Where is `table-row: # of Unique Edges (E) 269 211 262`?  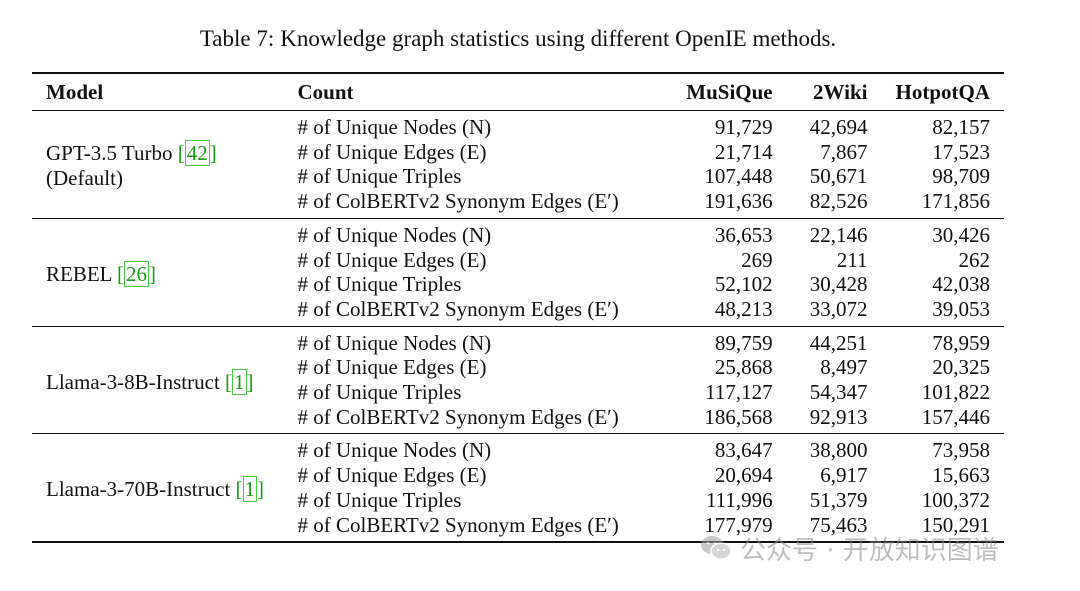 table-row: # of Unique Edges (E) 269 211 262 is located at coordinates (518, 260).